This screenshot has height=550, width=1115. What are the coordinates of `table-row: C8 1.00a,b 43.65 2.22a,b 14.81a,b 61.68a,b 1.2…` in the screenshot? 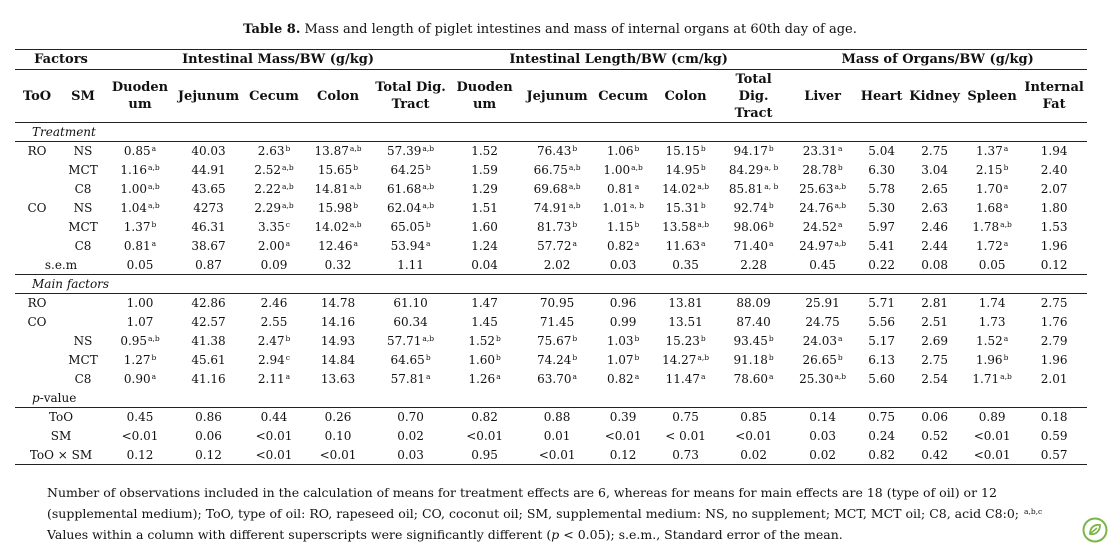 It's located at (551, 189).